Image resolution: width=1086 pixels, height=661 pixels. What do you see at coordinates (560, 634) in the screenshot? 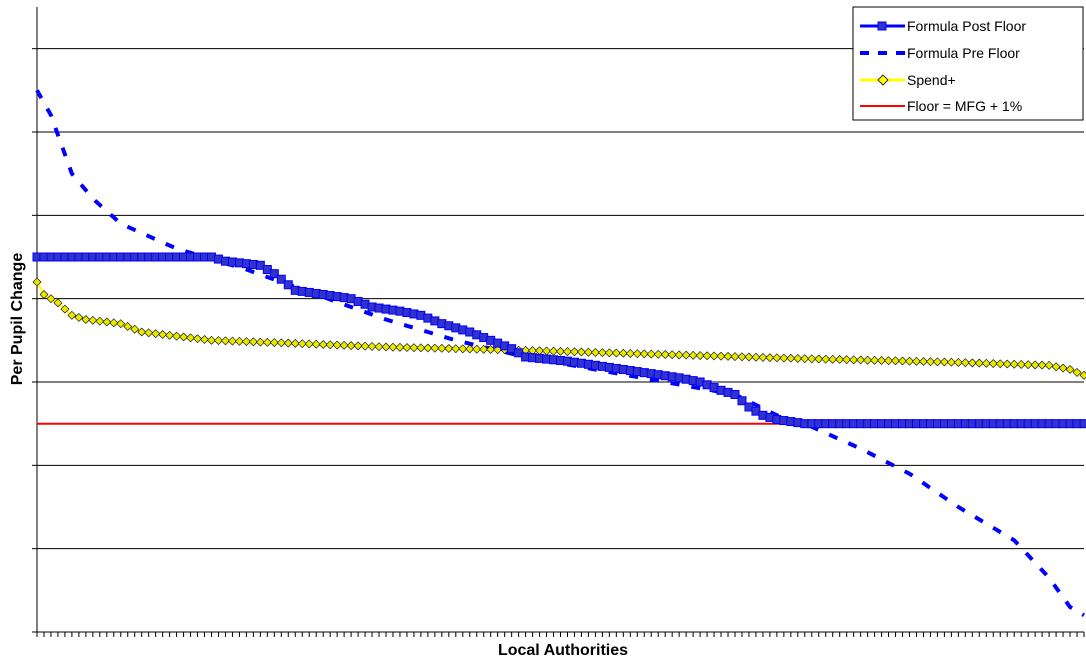
I see `x-axis-ticks` at bounding box center [560, 634].